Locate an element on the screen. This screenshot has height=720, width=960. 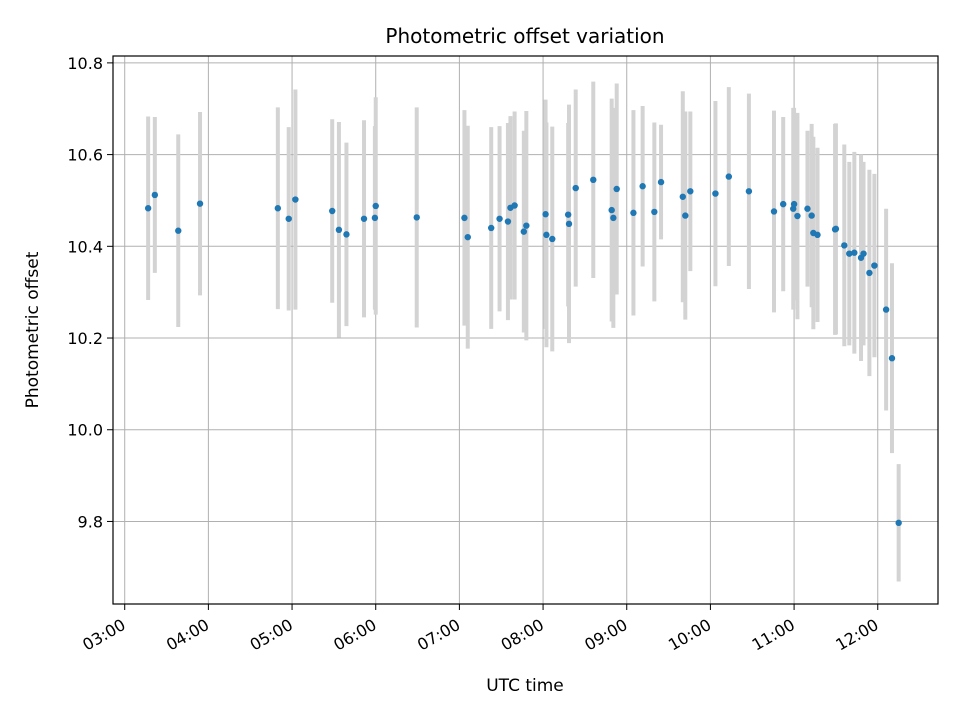
y-tick-label: 9.8 is located at coordinates (90, 521).